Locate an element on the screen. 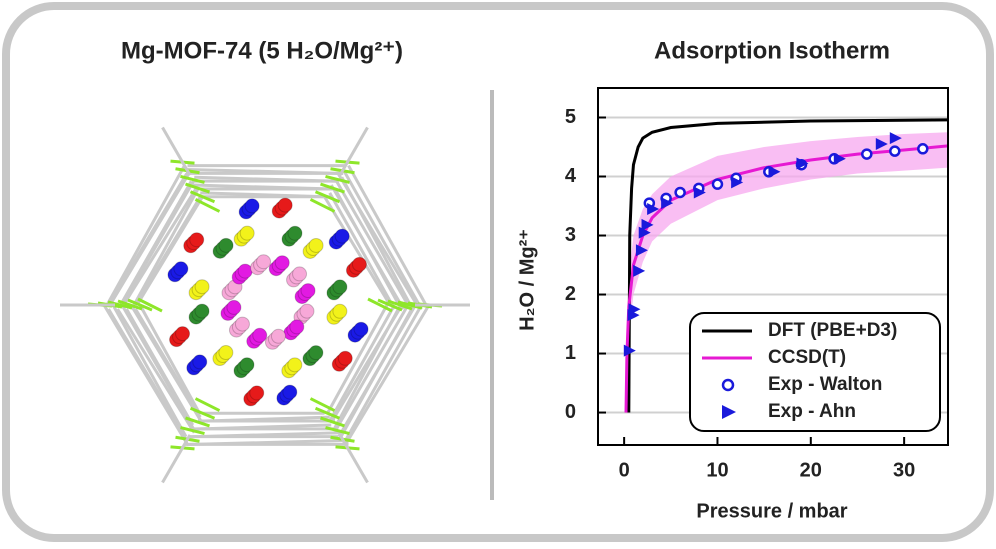 Image resolution: width=996 pixels, height=549 pixels. y-tick-label: 3 is located at coordinates (570, 235).